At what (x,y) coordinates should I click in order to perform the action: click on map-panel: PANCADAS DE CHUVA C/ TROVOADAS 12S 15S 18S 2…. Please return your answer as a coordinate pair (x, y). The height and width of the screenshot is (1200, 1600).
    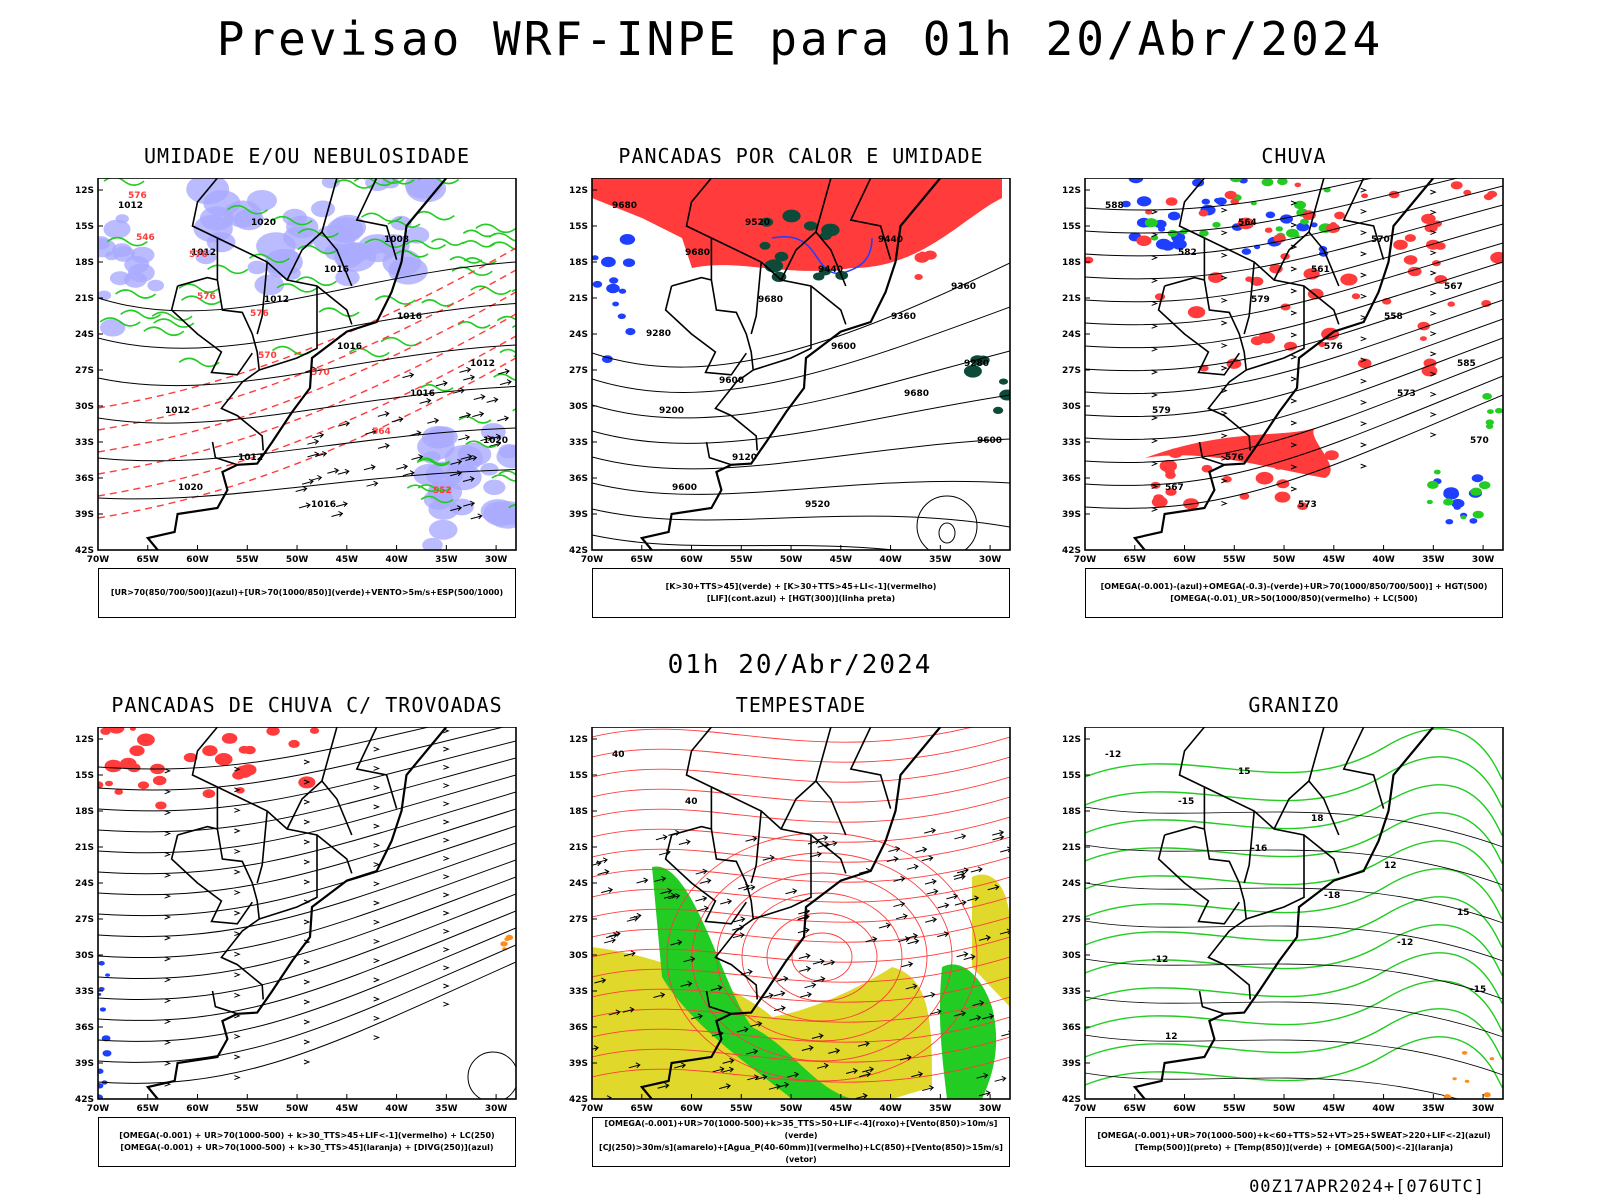
    Looking at the image, I should click on (287, 942).